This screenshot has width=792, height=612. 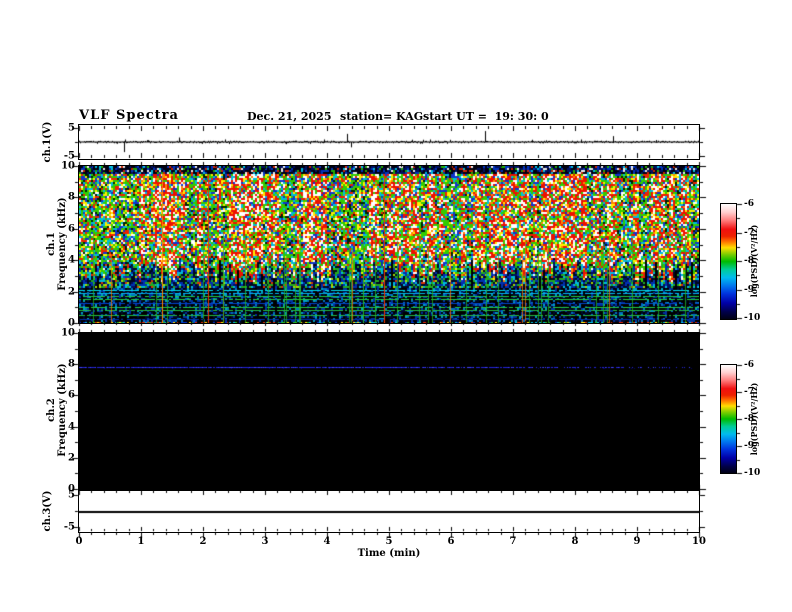 I want to click on colorbar-2-gradient, so click(x=728, y=419).